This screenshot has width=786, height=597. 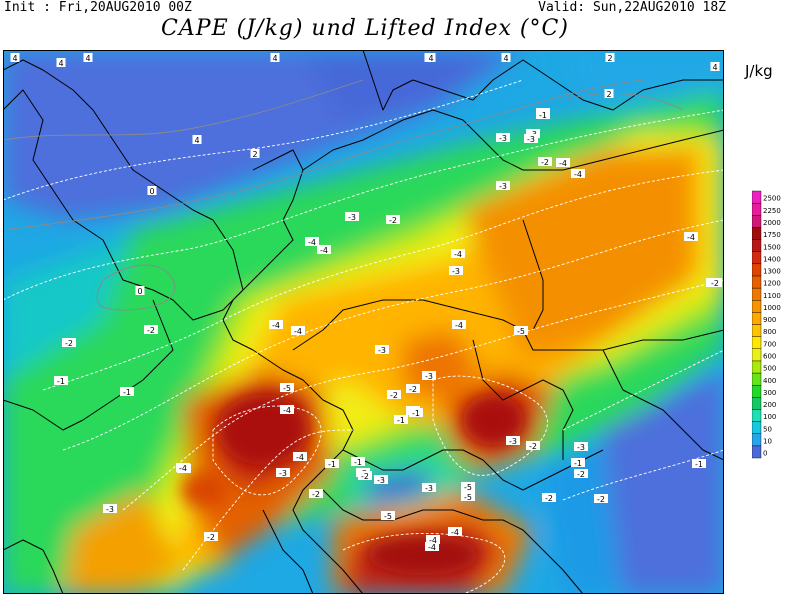 What do you see at coordinates (772, 223) in the screenshot?
I see `colorbar-tick-label: 2000` at bounding box center [772, 223].